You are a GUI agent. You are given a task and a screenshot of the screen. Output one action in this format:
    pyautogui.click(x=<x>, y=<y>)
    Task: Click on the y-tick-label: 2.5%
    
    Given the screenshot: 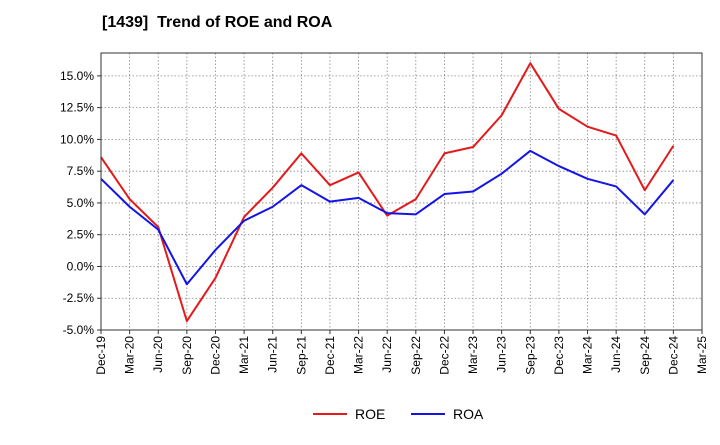 What is the action you would take?
    pyautogui.click(x=81, y=235)
    